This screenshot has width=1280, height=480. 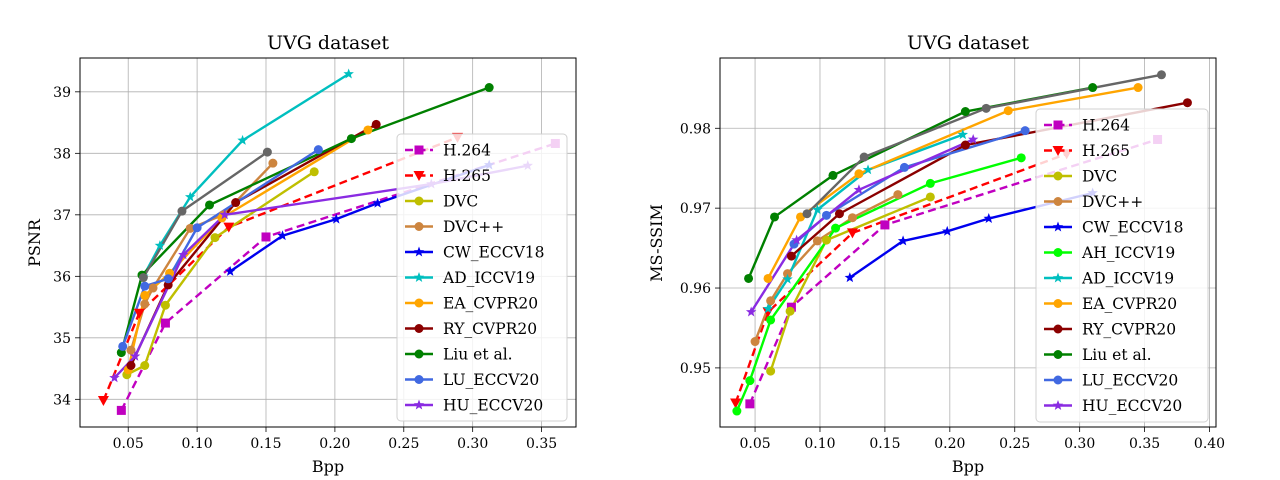 What do you see at coordinates (984, 144) in the screenshot?
I see `series-line-gray` at bounding box center [984, 144].